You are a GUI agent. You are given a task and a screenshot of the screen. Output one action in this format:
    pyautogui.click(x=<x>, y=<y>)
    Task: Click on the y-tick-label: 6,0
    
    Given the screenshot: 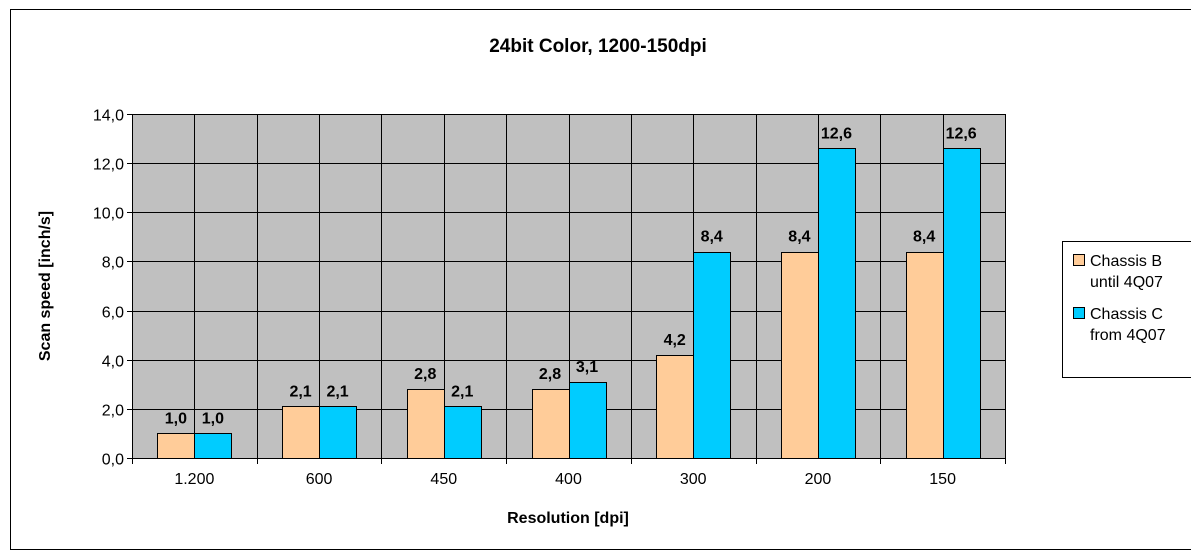 What is the action you would take?
    pyautogui.click(x=113, y=313)
    